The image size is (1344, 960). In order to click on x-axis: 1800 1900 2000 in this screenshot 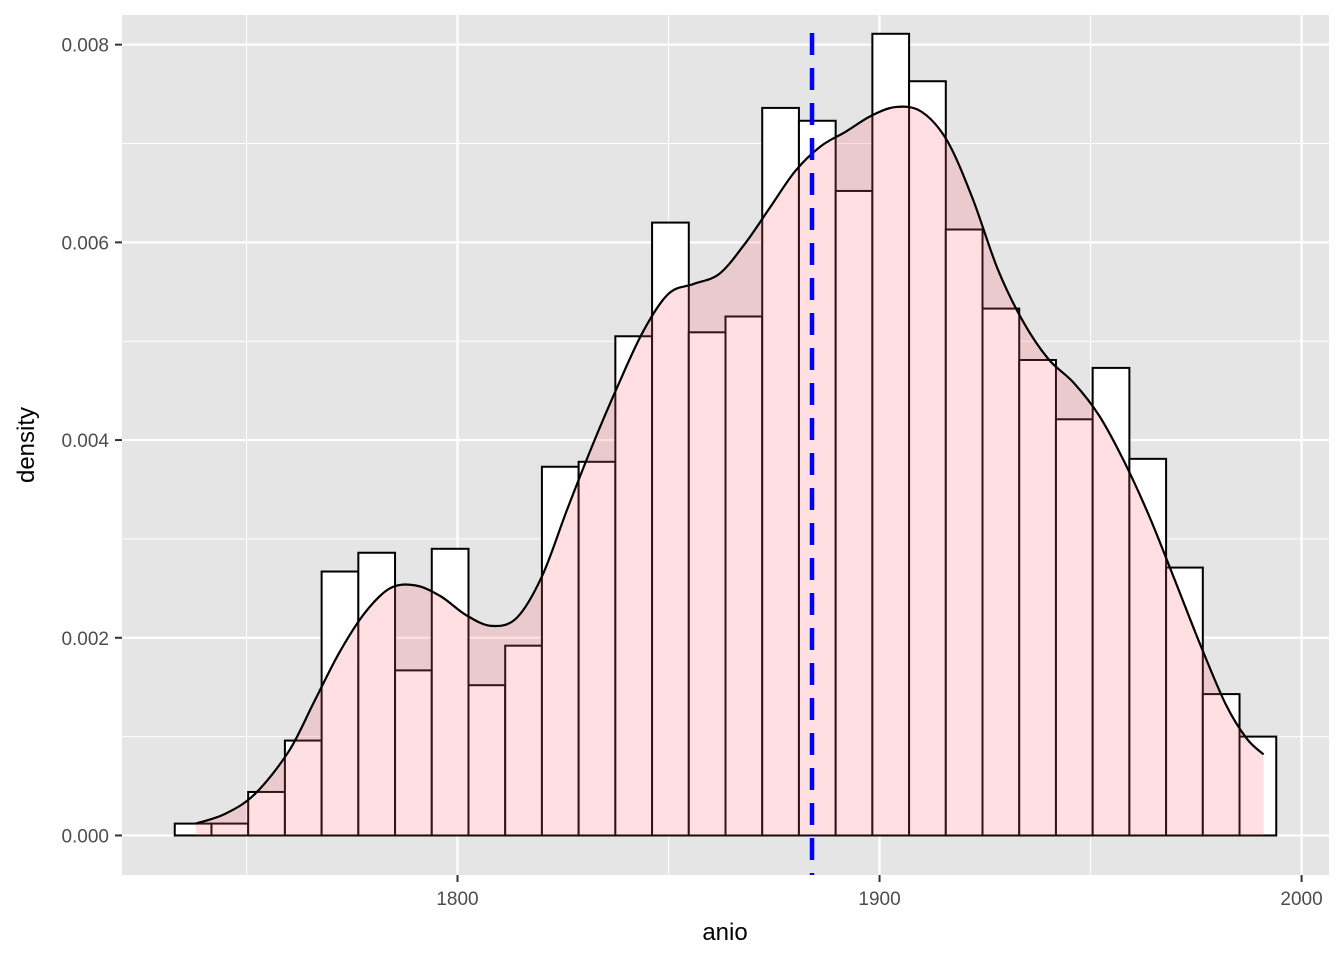, I will do `click(879, 892)`.